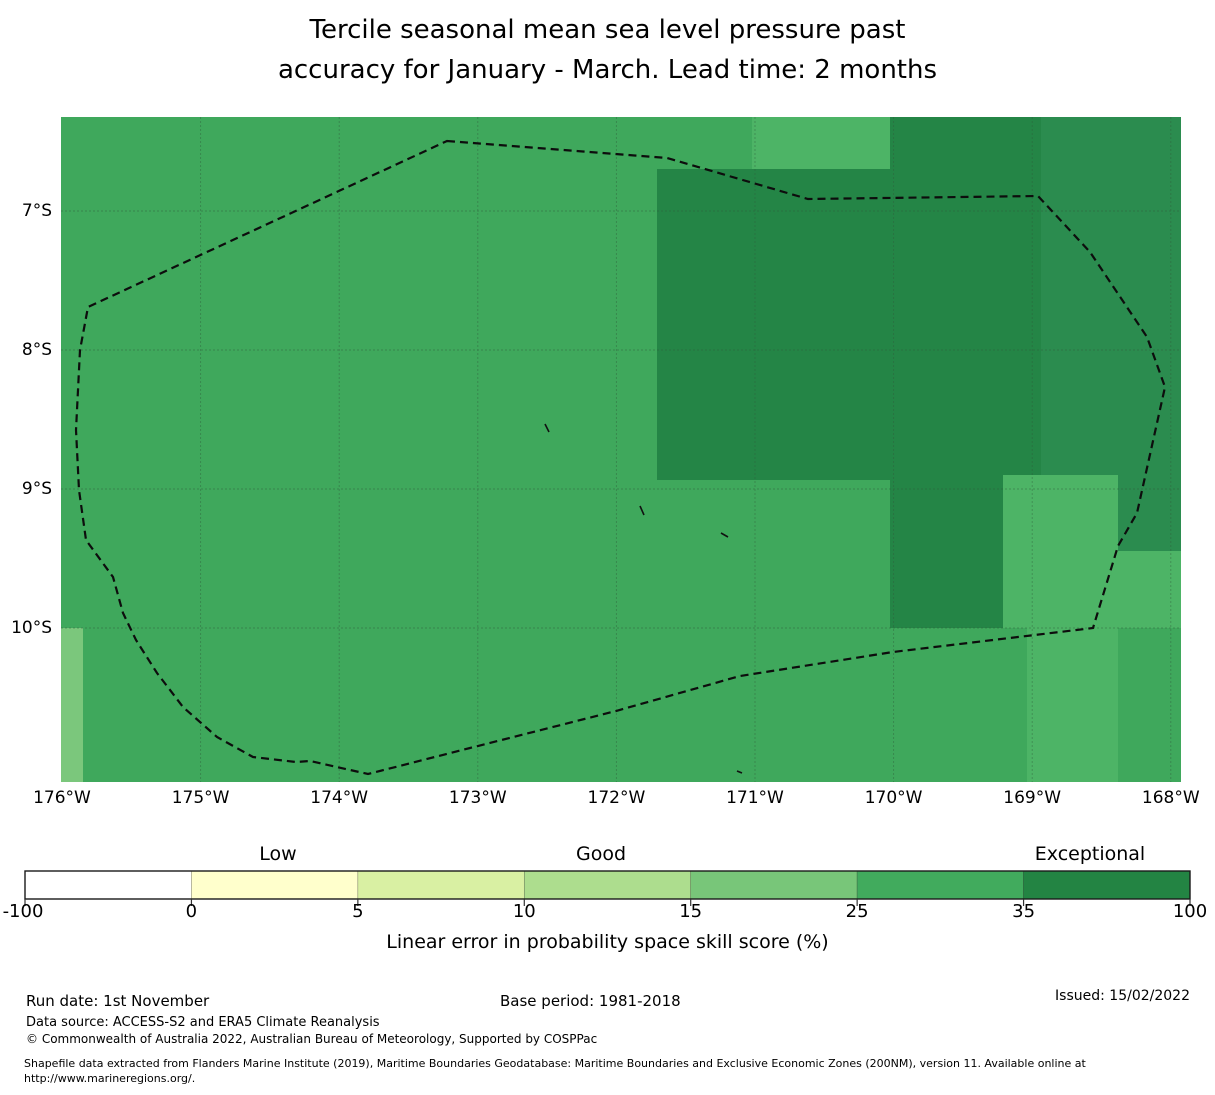  I want to click on issued-date-text: Issued: 15/02/2022, so click(1122, 996).